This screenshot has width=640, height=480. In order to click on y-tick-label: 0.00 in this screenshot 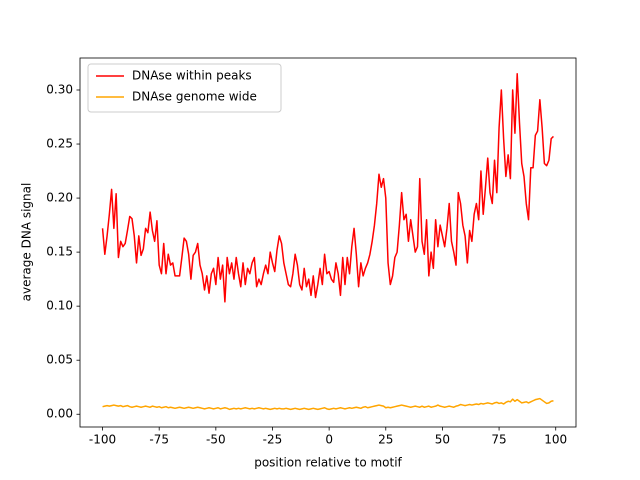, I will do `click(59, 414)`.